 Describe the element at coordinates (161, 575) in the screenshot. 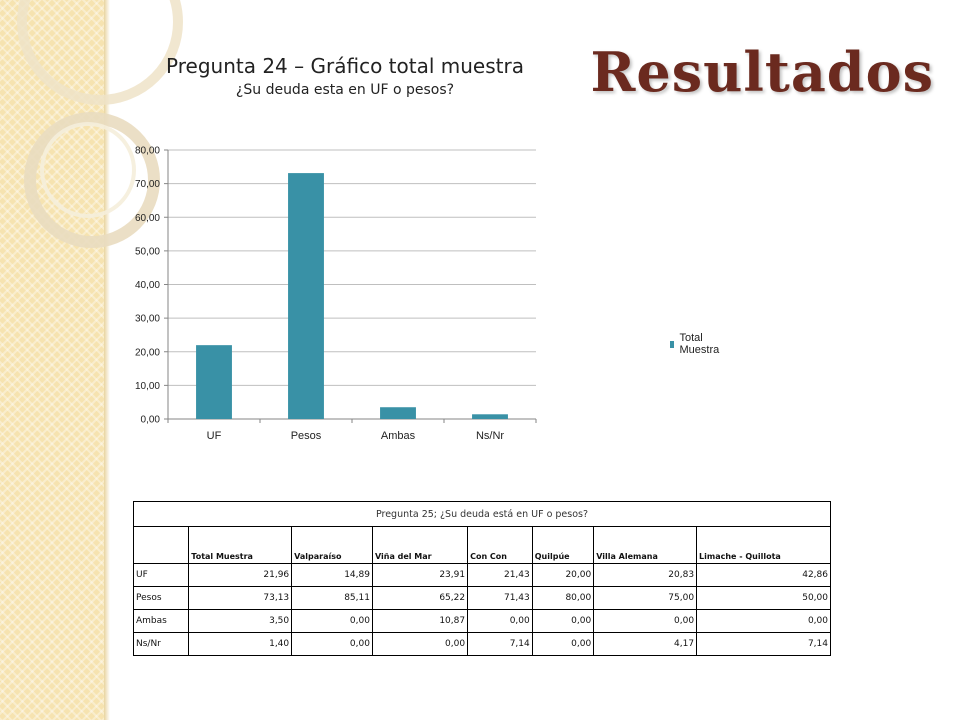

I see `row-label: UF` at that location.